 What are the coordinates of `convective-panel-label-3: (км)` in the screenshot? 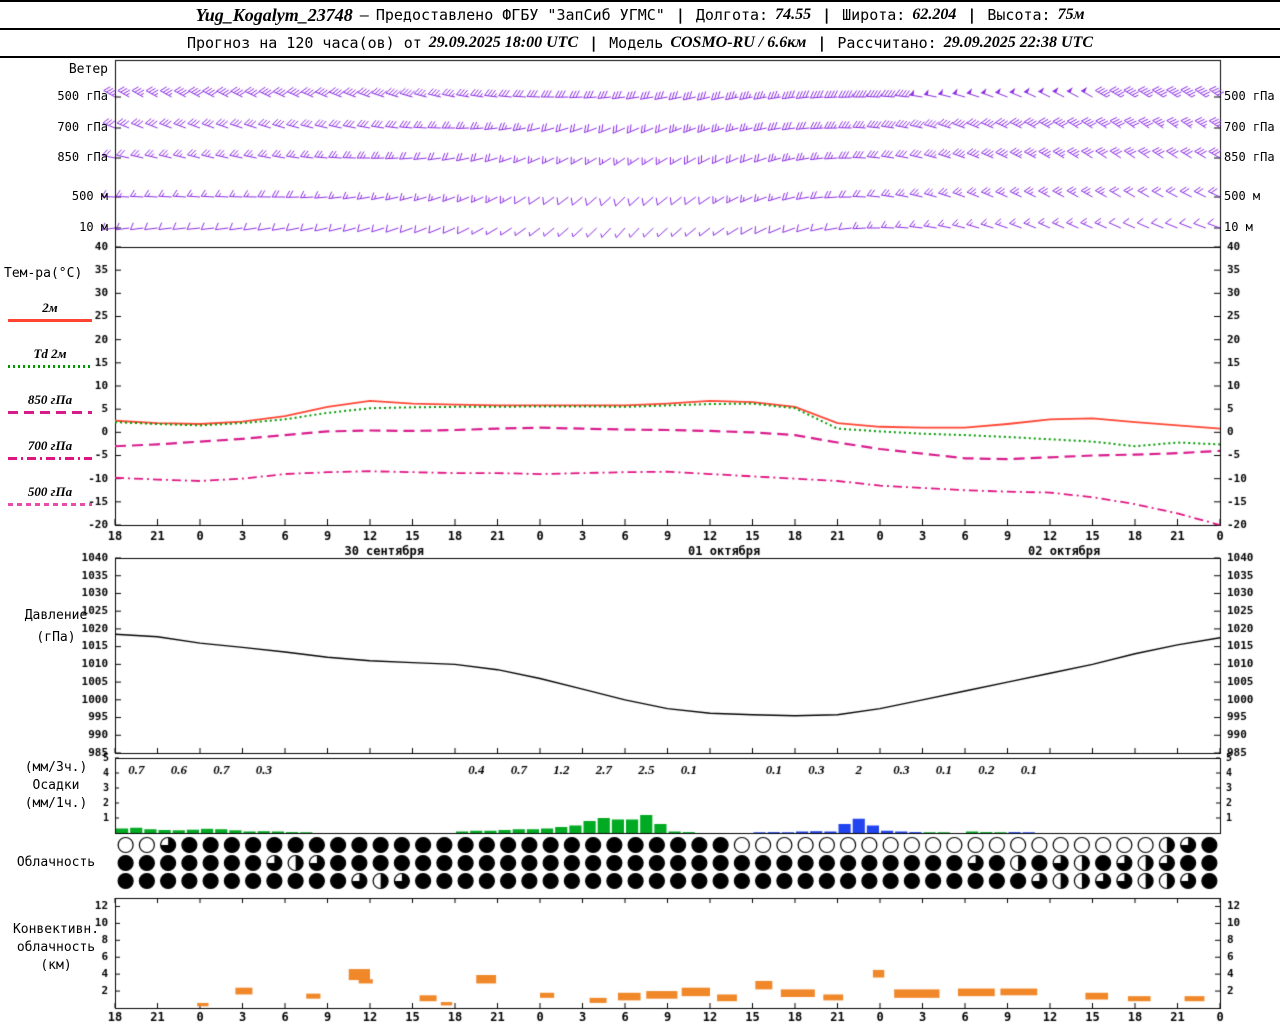 It's located at (56, 965).